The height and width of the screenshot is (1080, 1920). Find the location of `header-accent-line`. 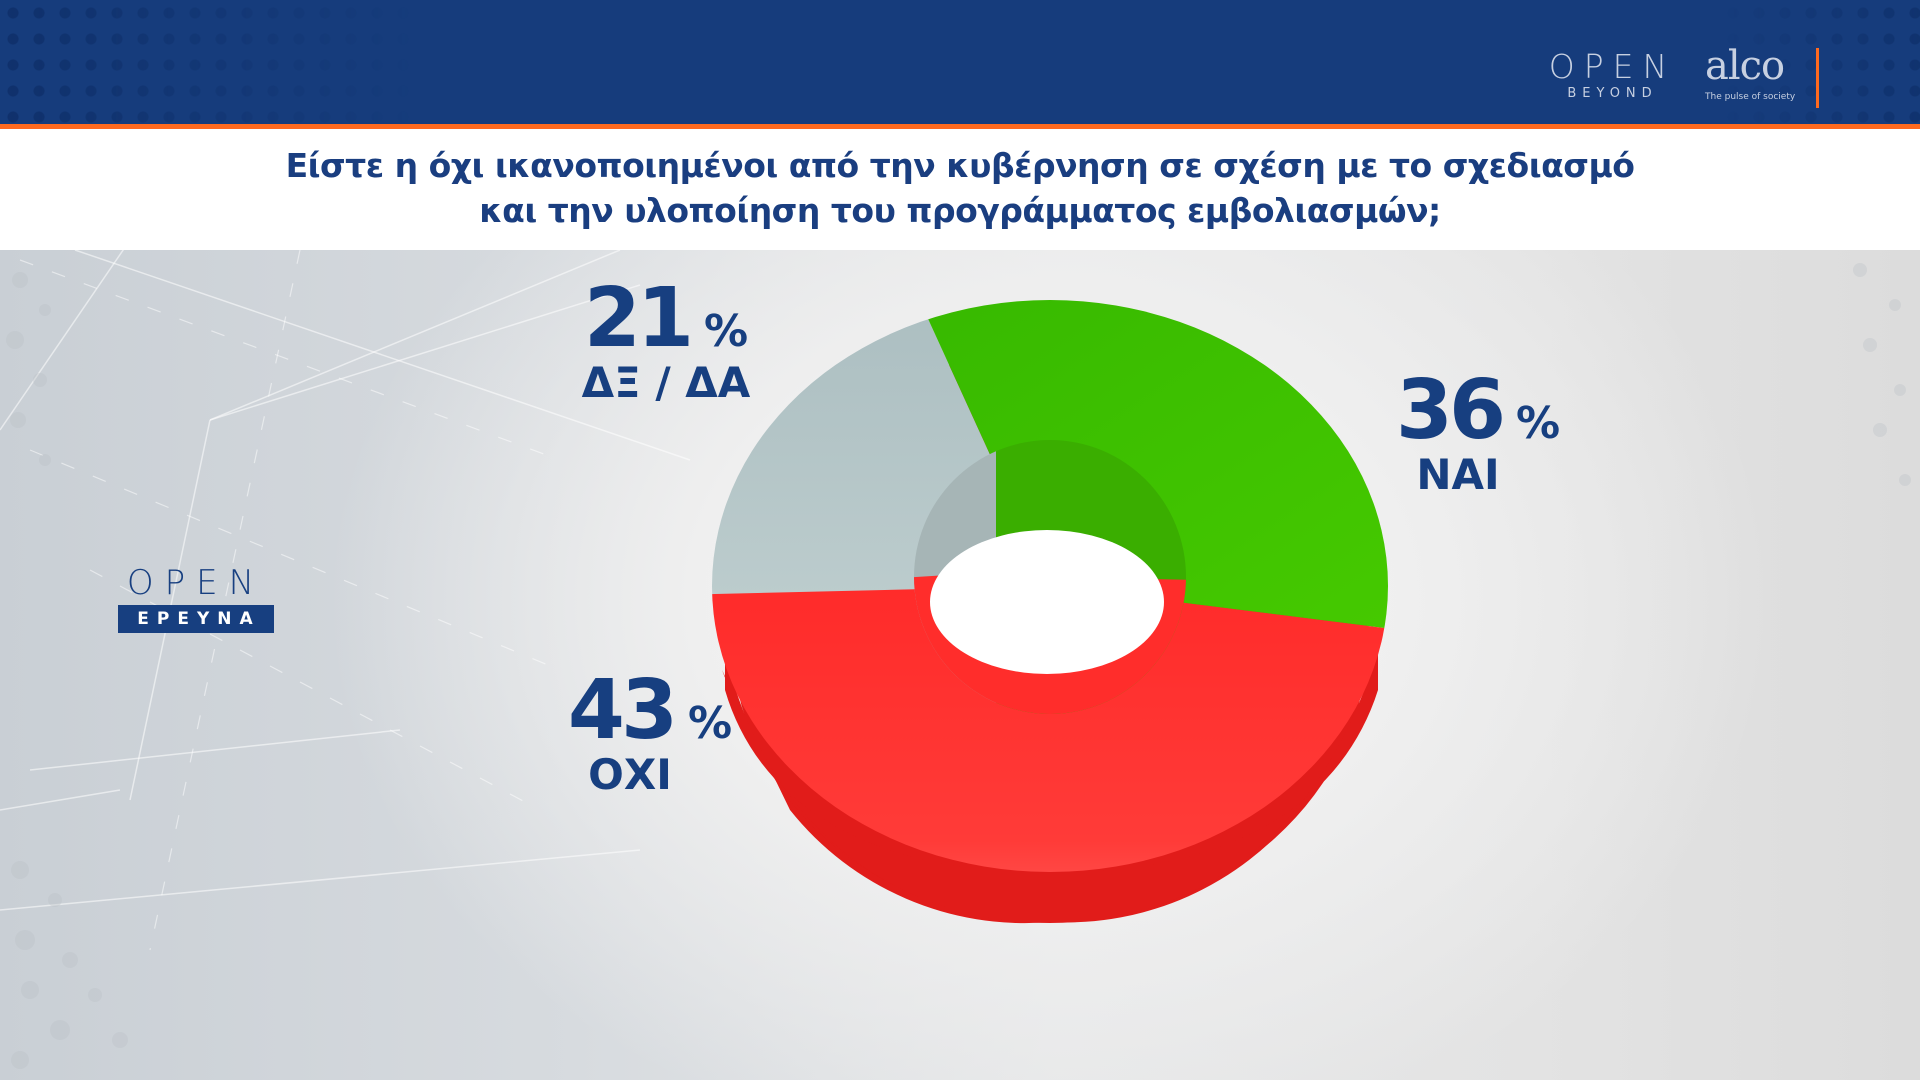

header-accent-line is located at coordinates (960, 126).